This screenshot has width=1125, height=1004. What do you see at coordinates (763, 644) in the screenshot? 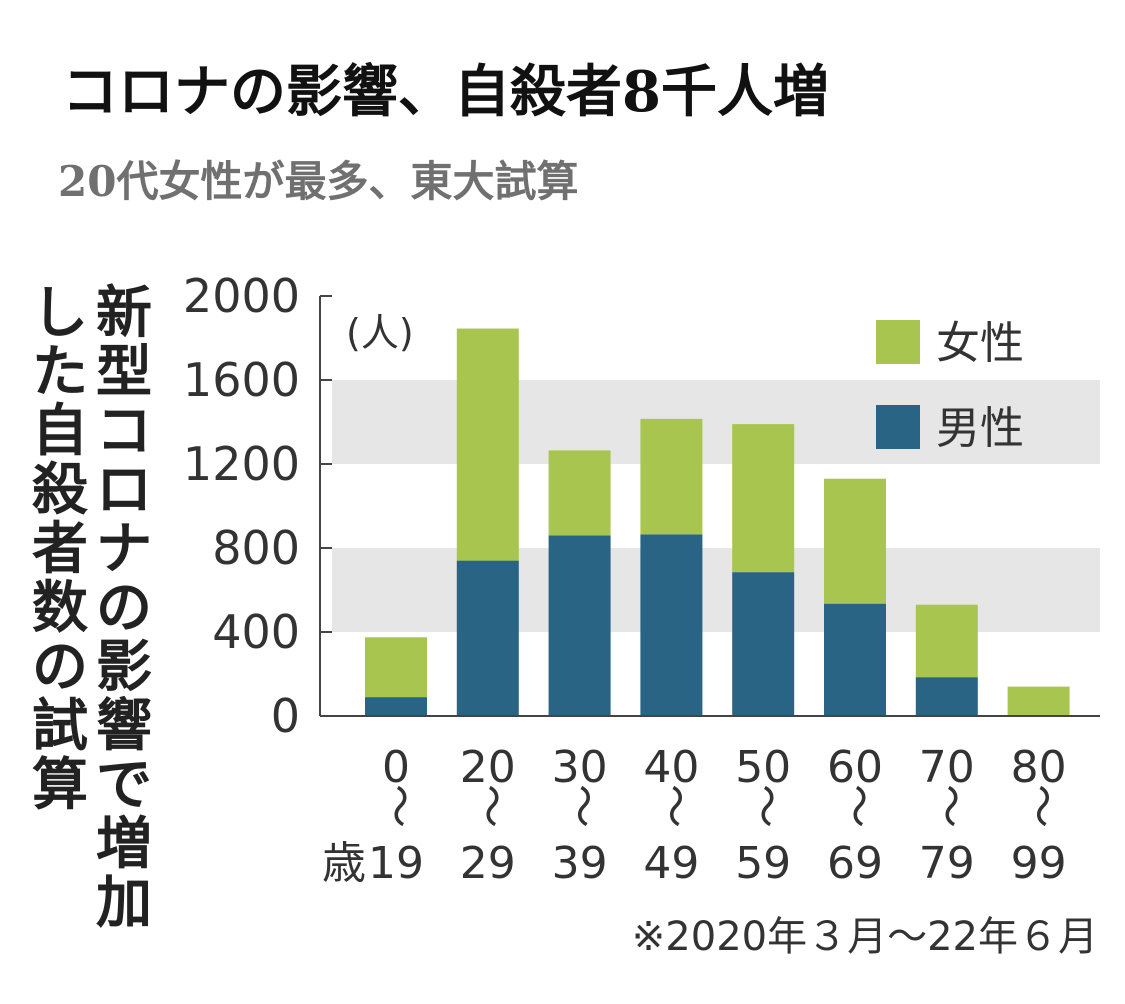
I see `bar-男性-50` at bounding box center [763, 644].